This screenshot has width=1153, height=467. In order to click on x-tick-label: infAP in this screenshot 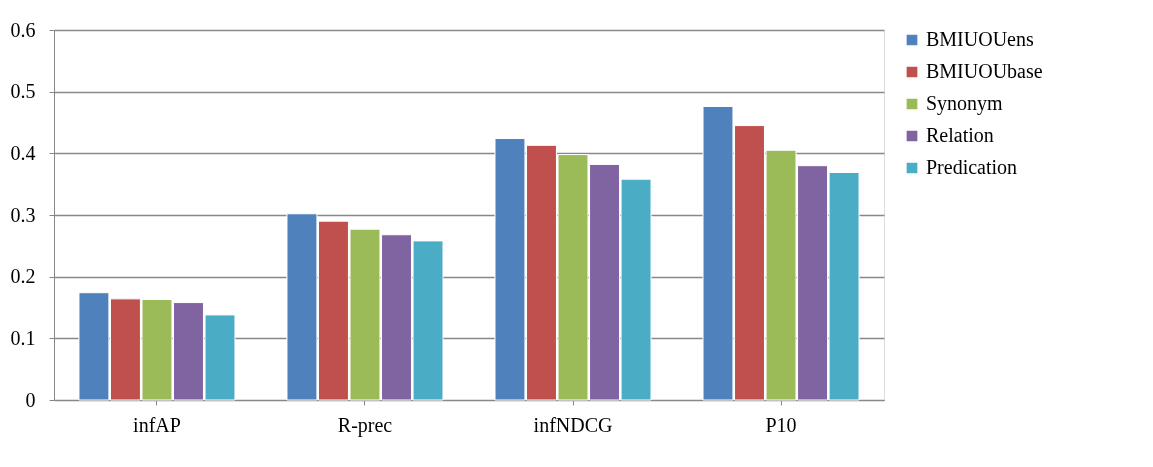, I will do `click(157, 424)`.